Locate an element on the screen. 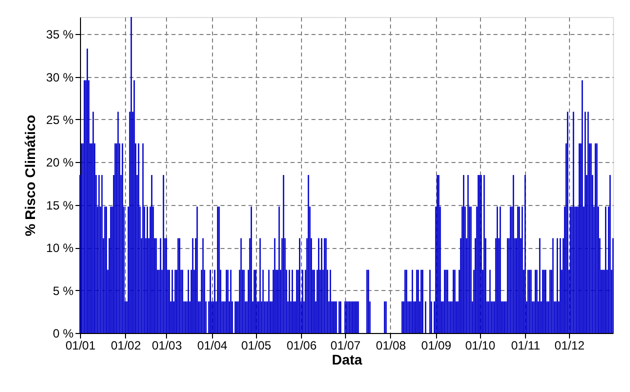  x-axis-title: Data is located at coordinates (347, 360).